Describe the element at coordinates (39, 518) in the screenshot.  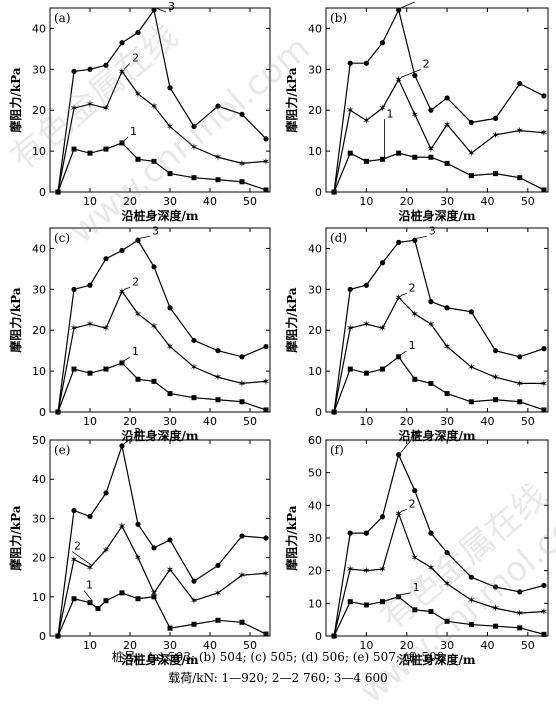
I see `y-tick-label: 30` at that location.